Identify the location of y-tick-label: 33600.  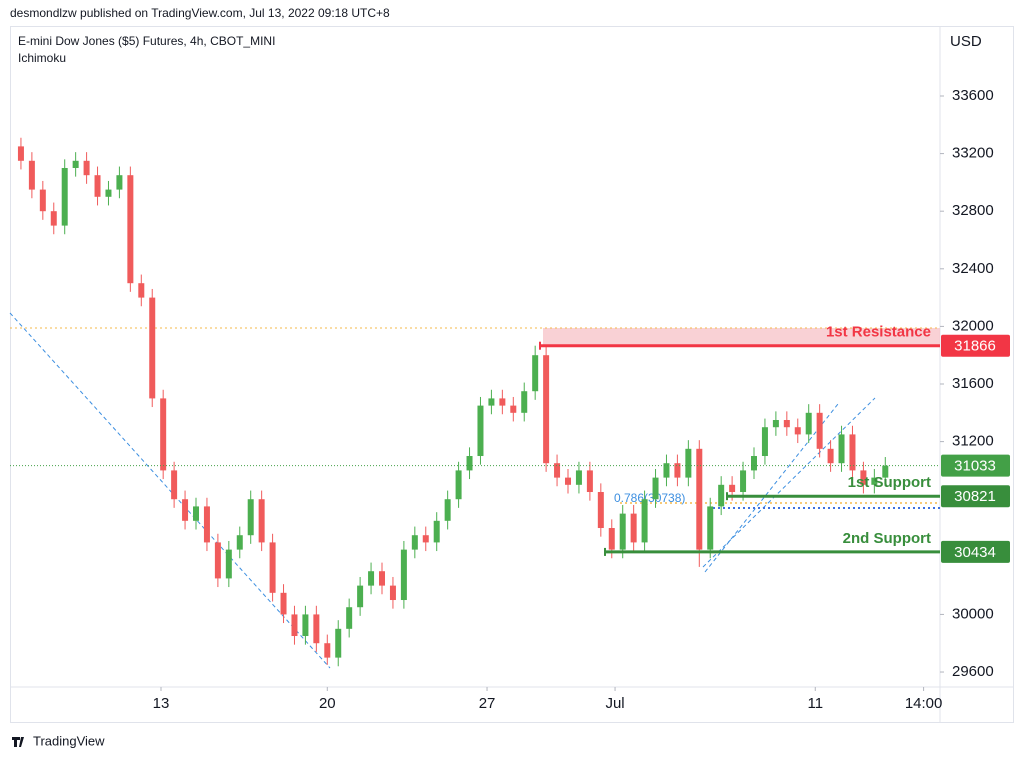
(973, 95).